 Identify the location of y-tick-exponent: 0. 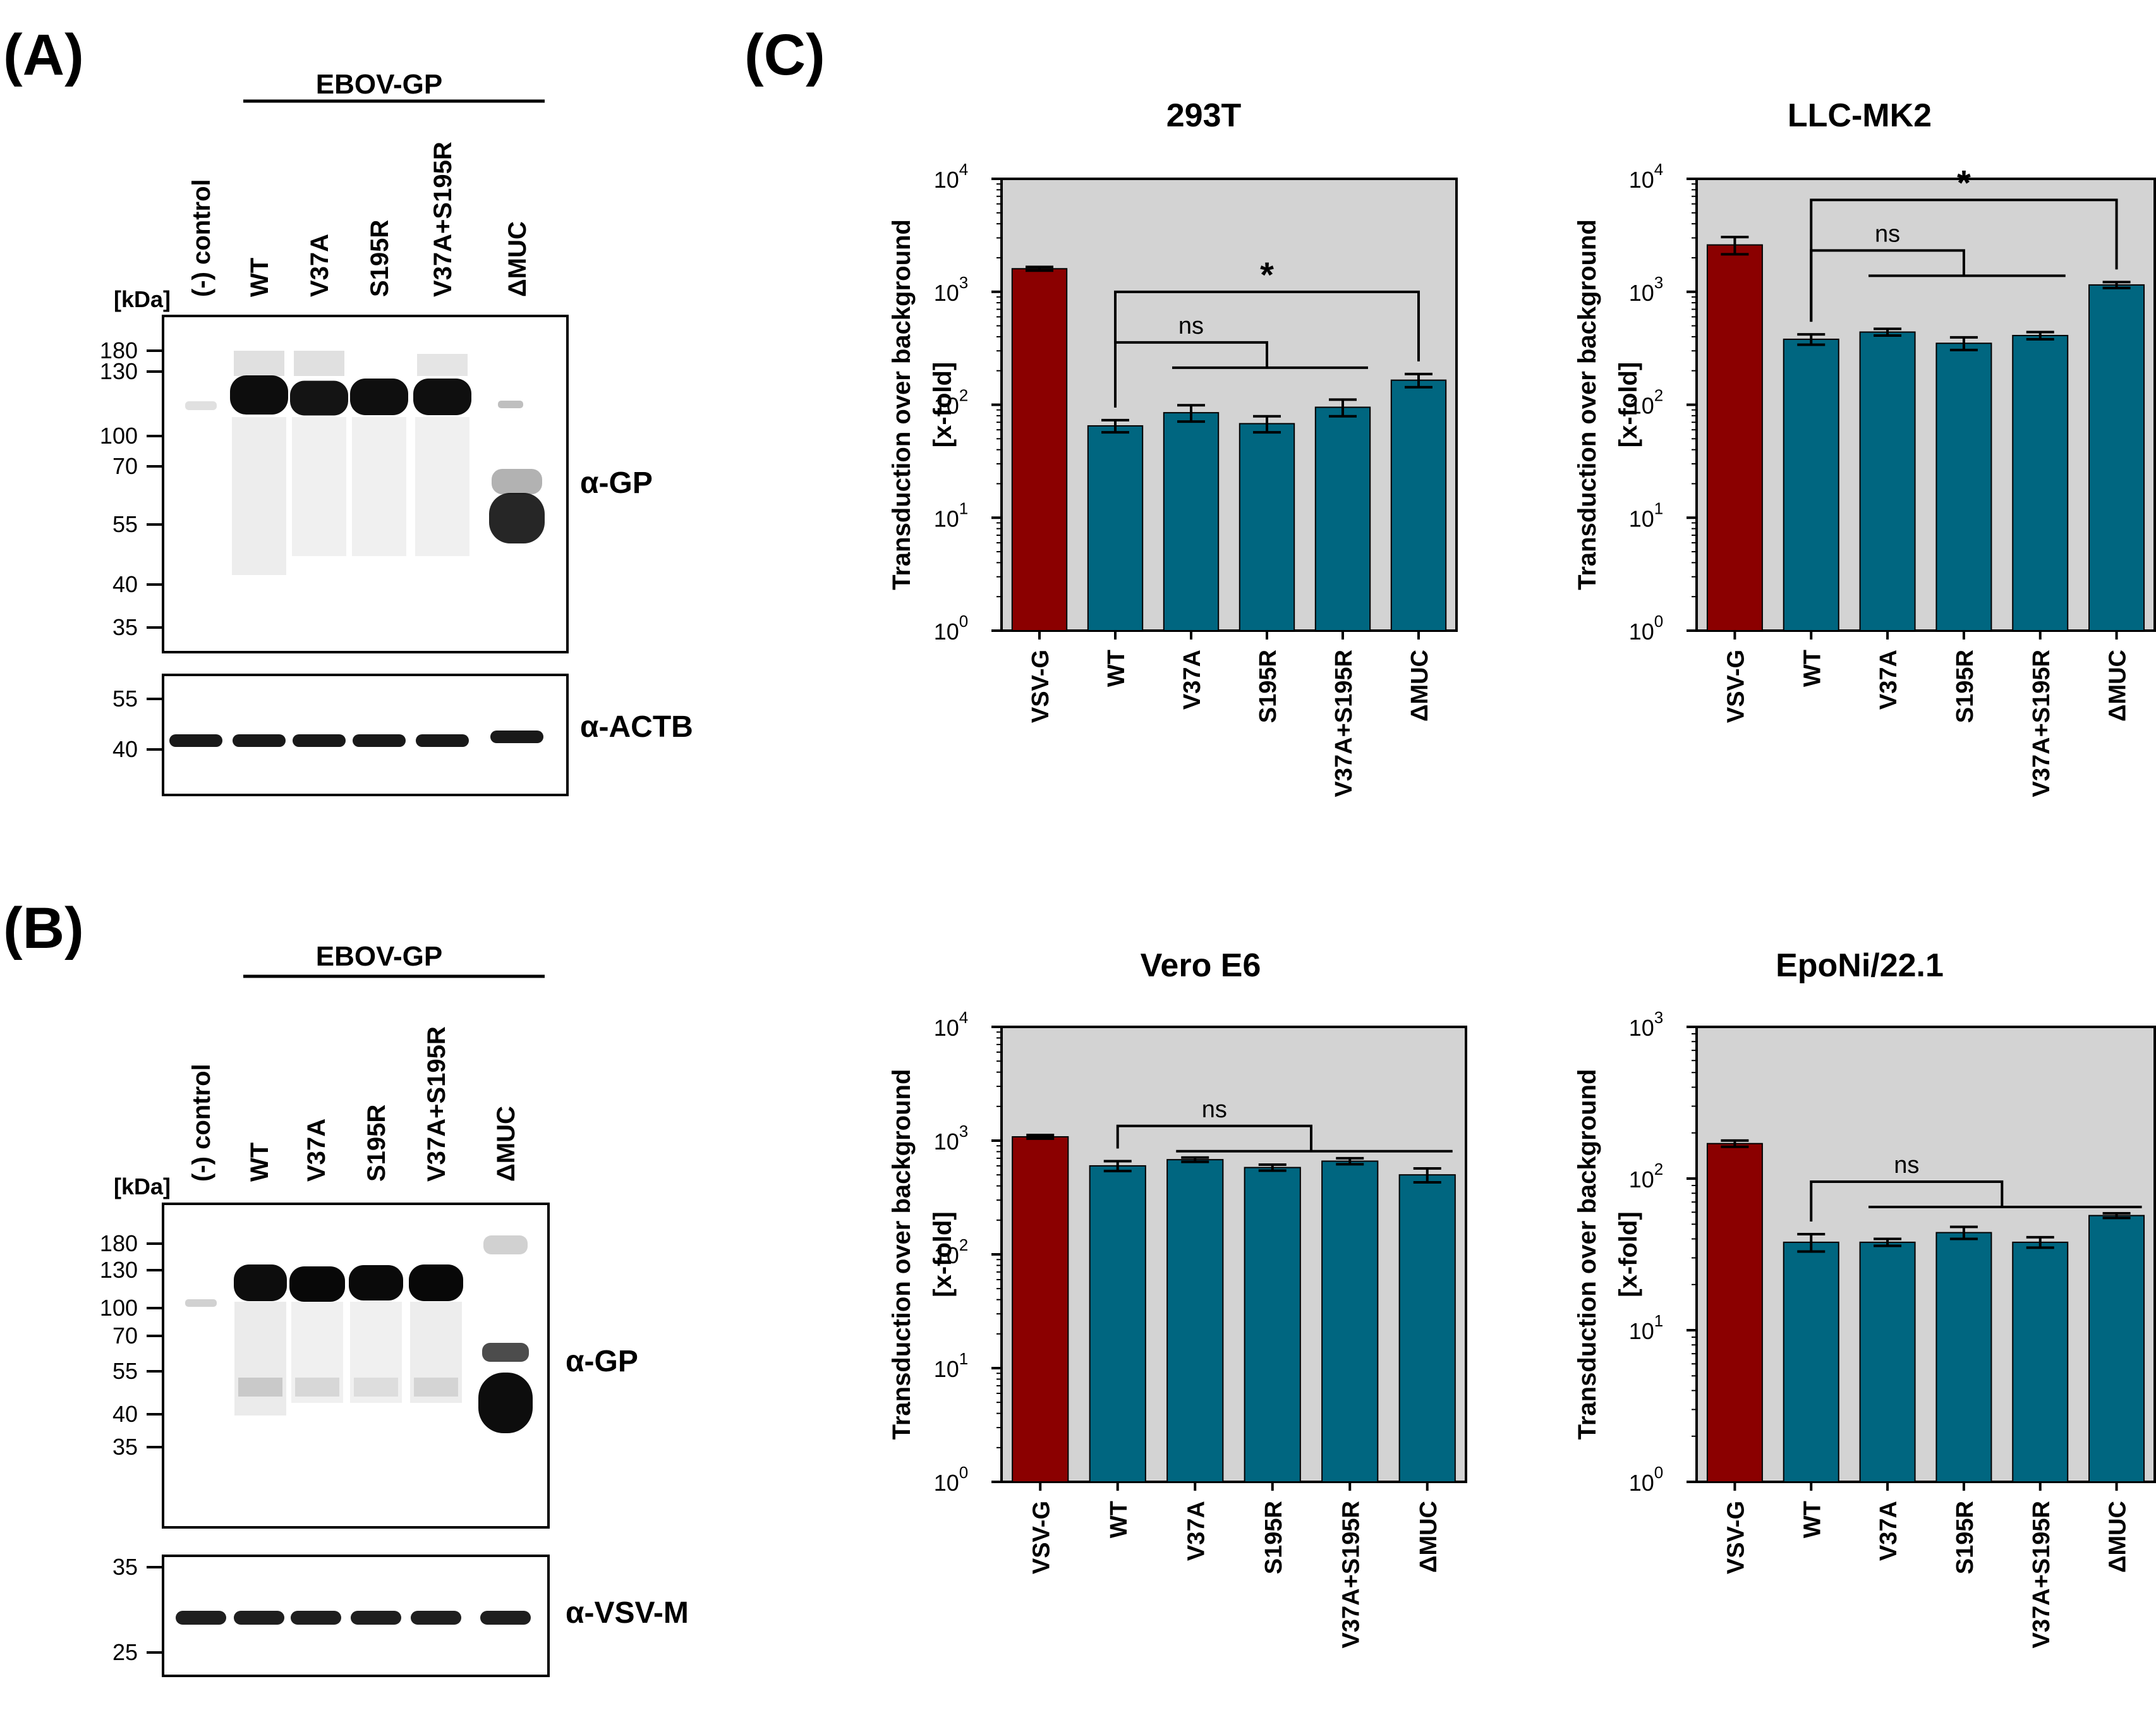
(963, 621).